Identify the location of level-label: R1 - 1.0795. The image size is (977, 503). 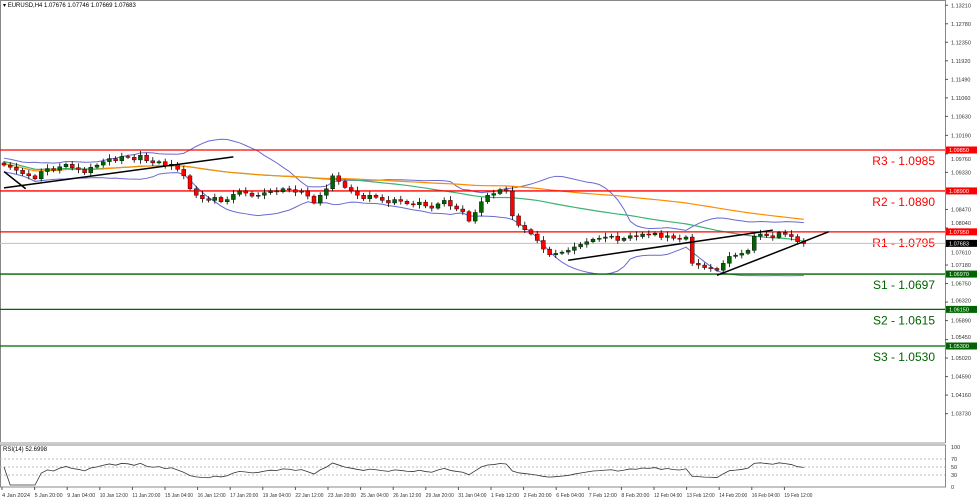
(903, 243).